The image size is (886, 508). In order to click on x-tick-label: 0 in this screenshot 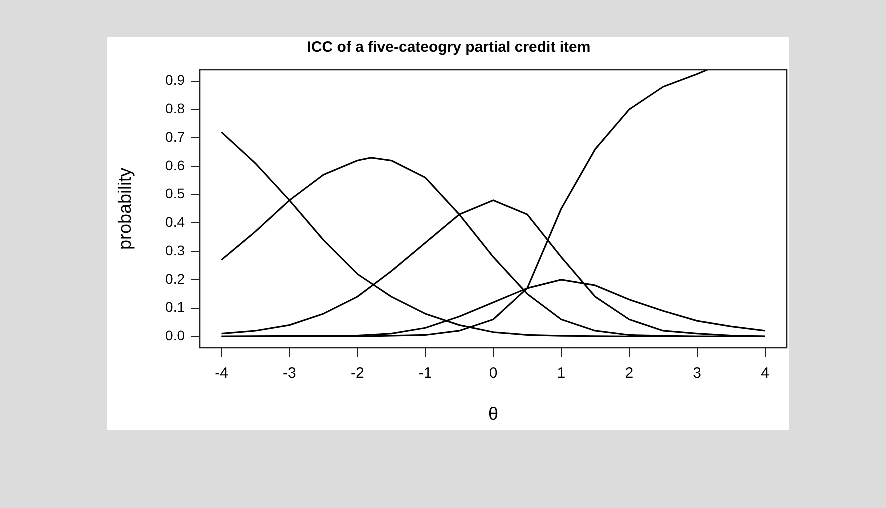, I will do `click(493, 373)`.